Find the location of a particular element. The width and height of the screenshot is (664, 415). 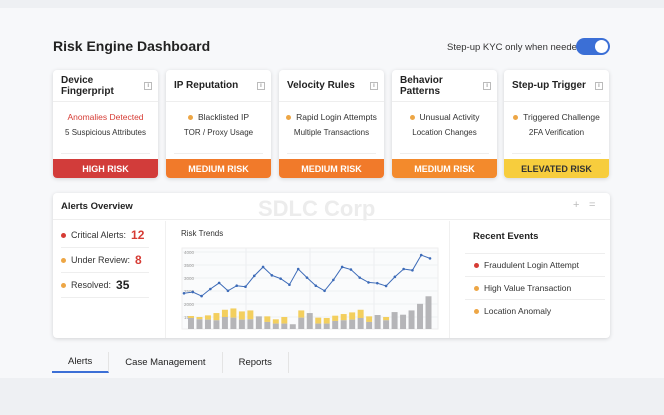

card-line1-text: Triggered Challenge is located at coordinates (561, 117).